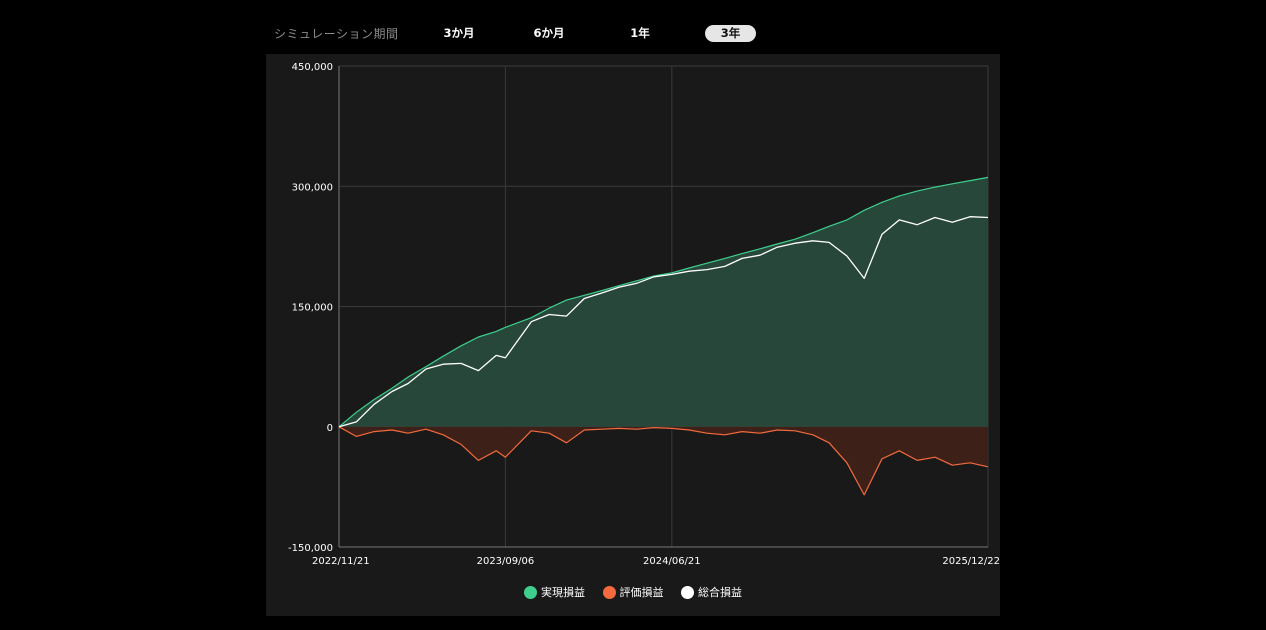 The image size is (1266, 630). I want to click on y-tick-label: 0, so click(330, 428).